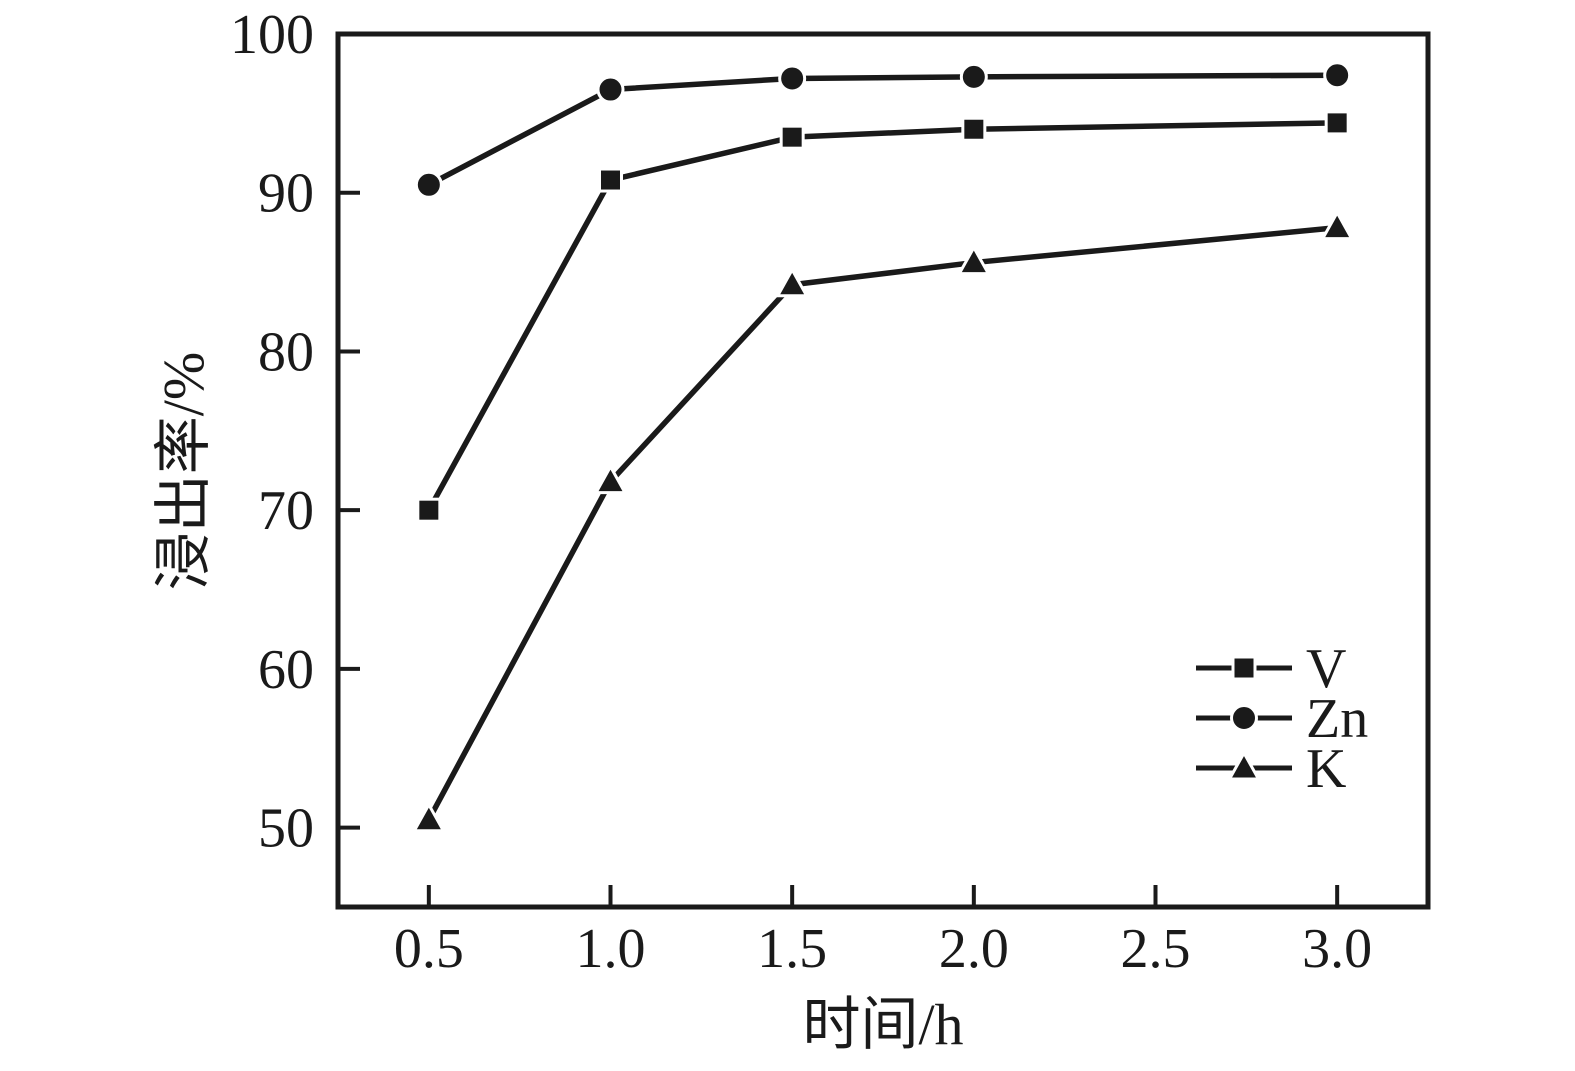 This screenshot has width=1575, height=1071. Describe the element at coordinates (1244, 668) in the screenshot. I see `legend-marker-square` at that location.